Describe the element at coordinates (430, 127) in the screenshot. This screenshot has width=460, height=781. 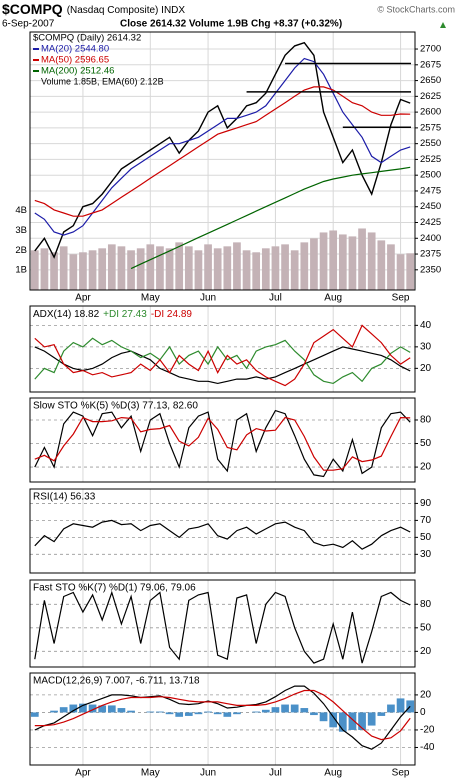
I see `y-tick-label: 2575` at that location.